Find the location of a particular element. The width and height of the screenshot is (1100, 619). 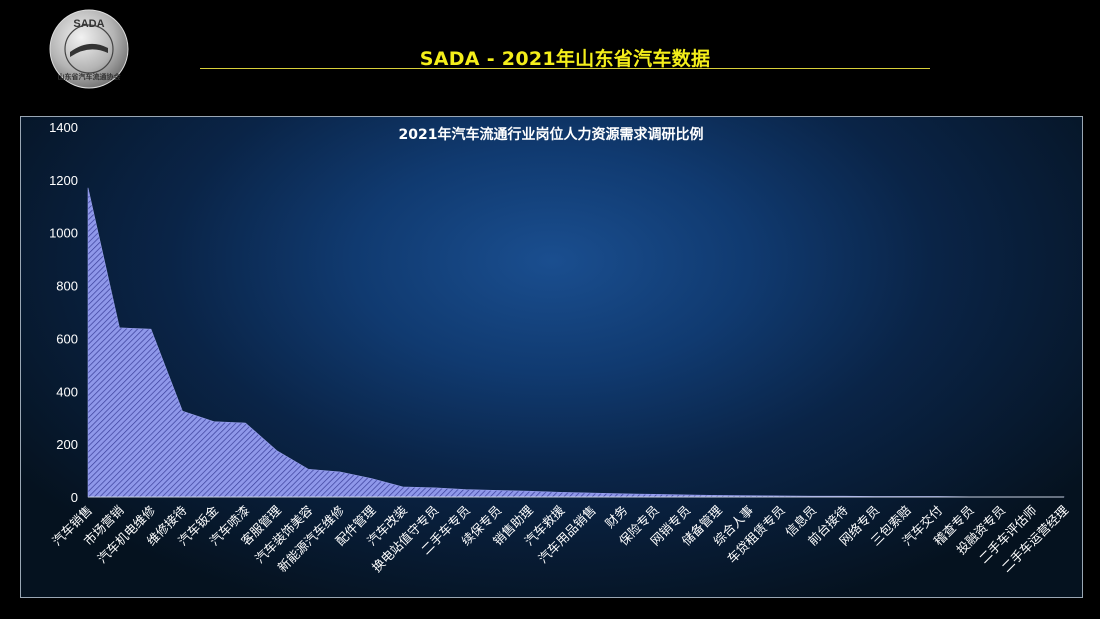

y-tick-label: 1000 is located at coordinates (63, 233).